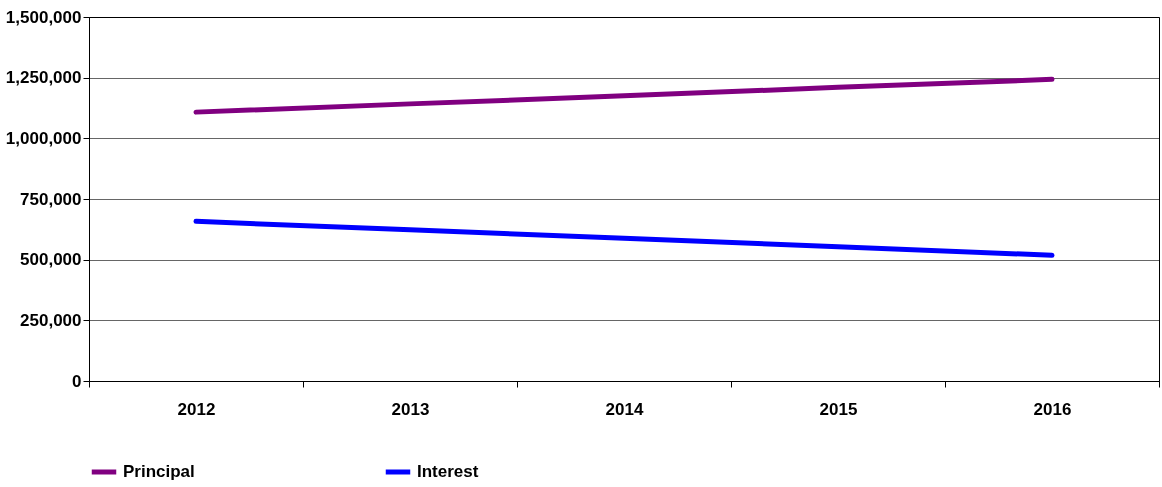  Describe the element at coordinates (51, 320) in the screenshot. I see `y-tick-label: 250,000` at that location.